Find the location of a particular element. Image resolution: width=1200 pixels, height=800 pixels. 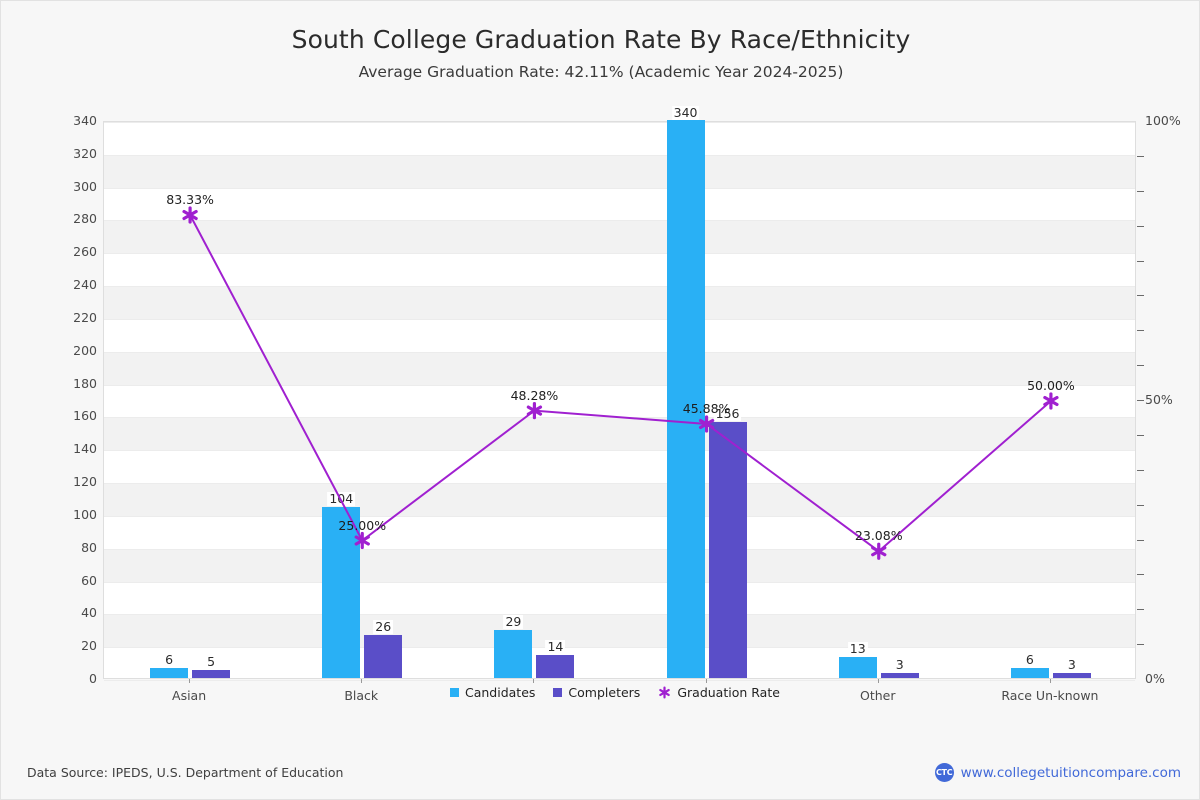

rate-value-label: 45.88% is located at coordinates (706, 408).